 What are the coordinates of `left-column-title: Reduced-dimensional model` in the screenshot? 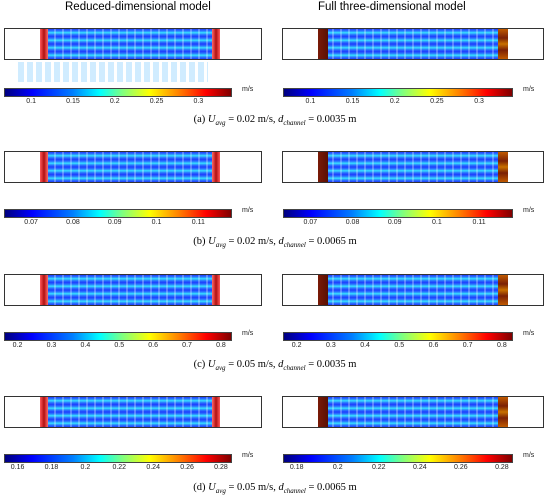 It's located at (138, 7).